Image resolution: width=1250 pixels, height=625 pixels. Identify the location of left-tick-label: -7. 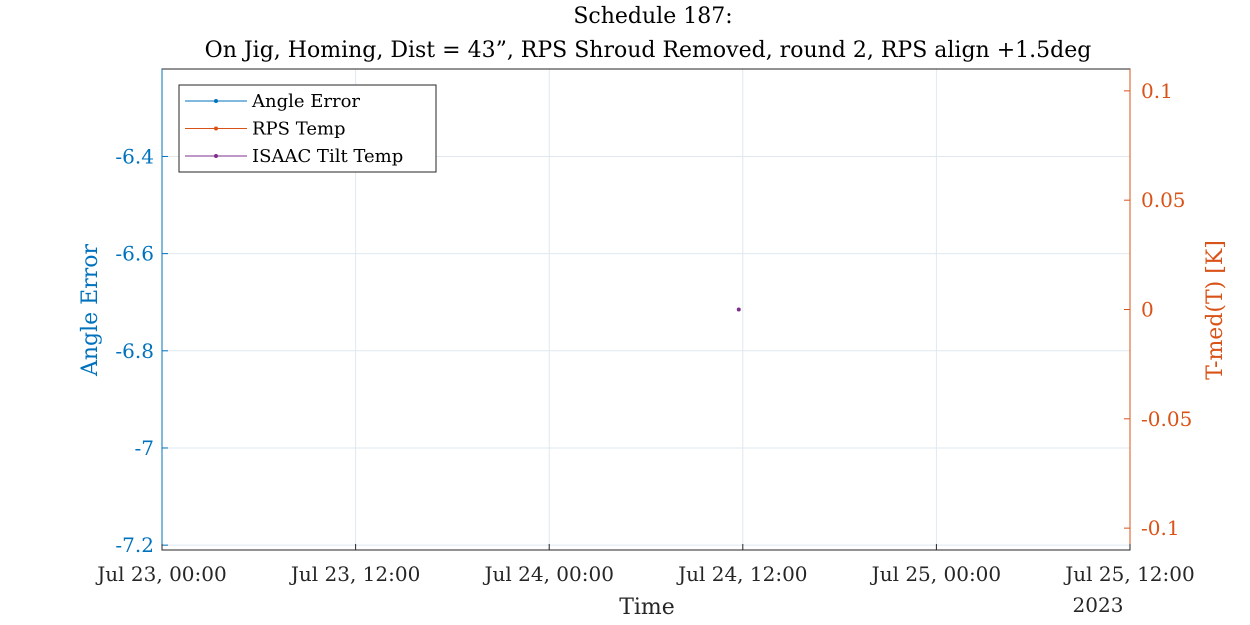
(144, 448).